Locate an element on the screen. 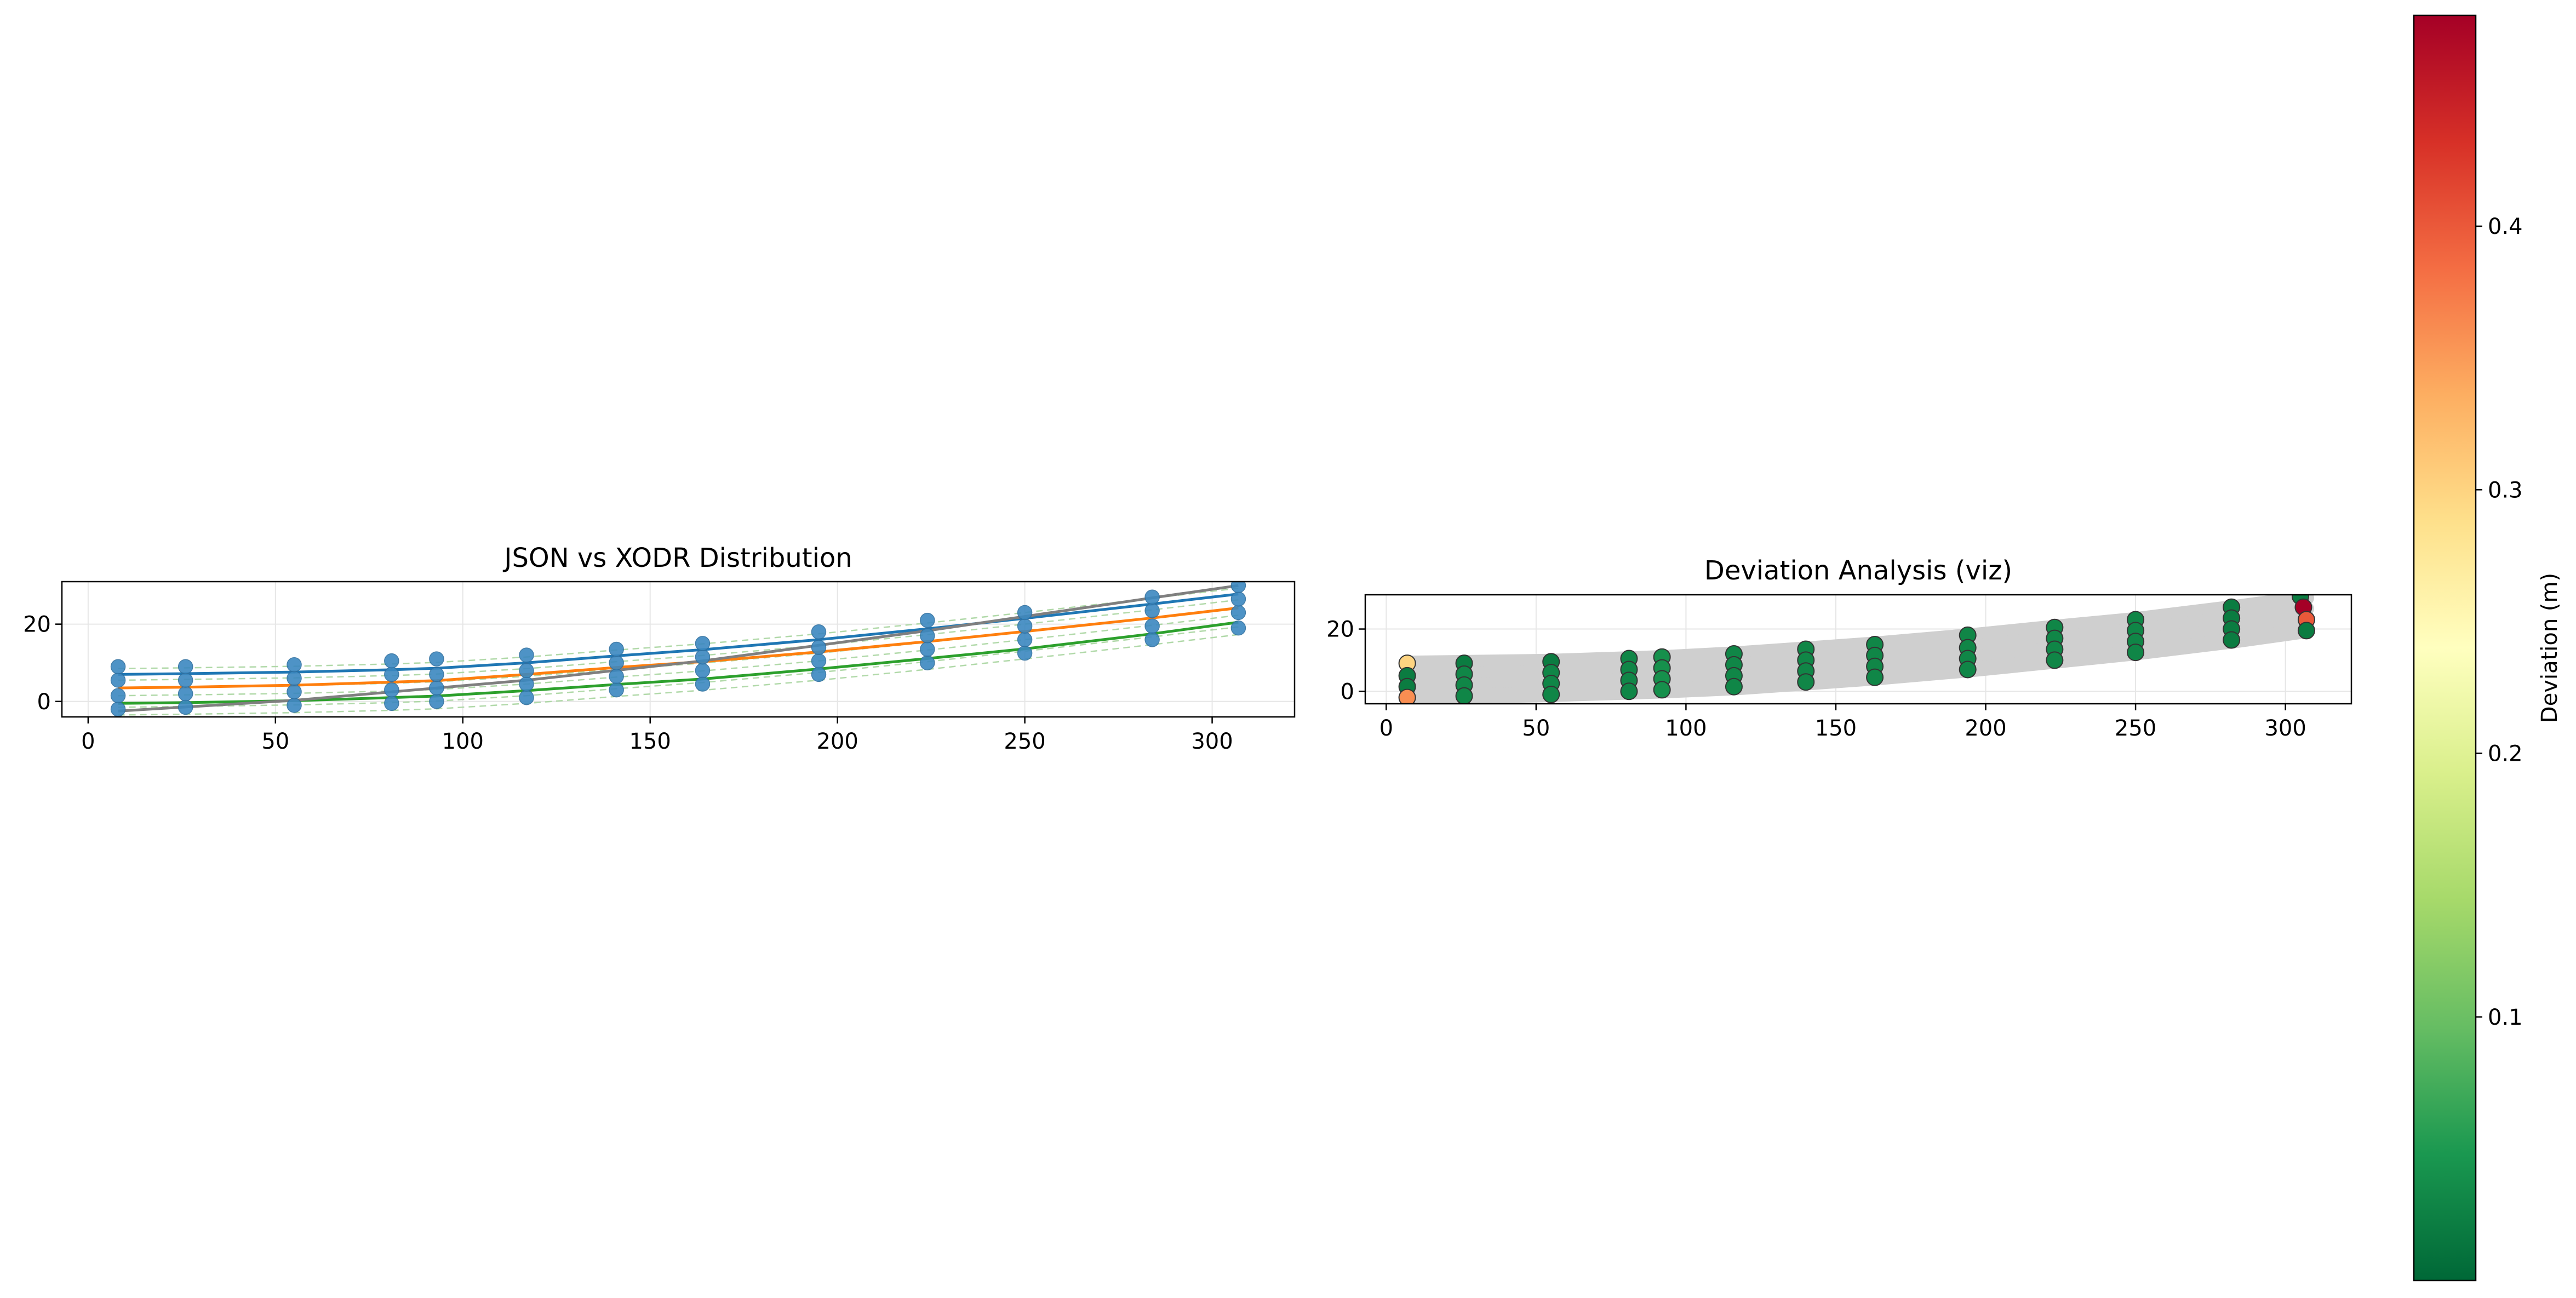 The width and height of the screenshot is (2576, 1298). left-x-axis: 0 50 100 150 200 250 300 is located at coordinates (657, 735).